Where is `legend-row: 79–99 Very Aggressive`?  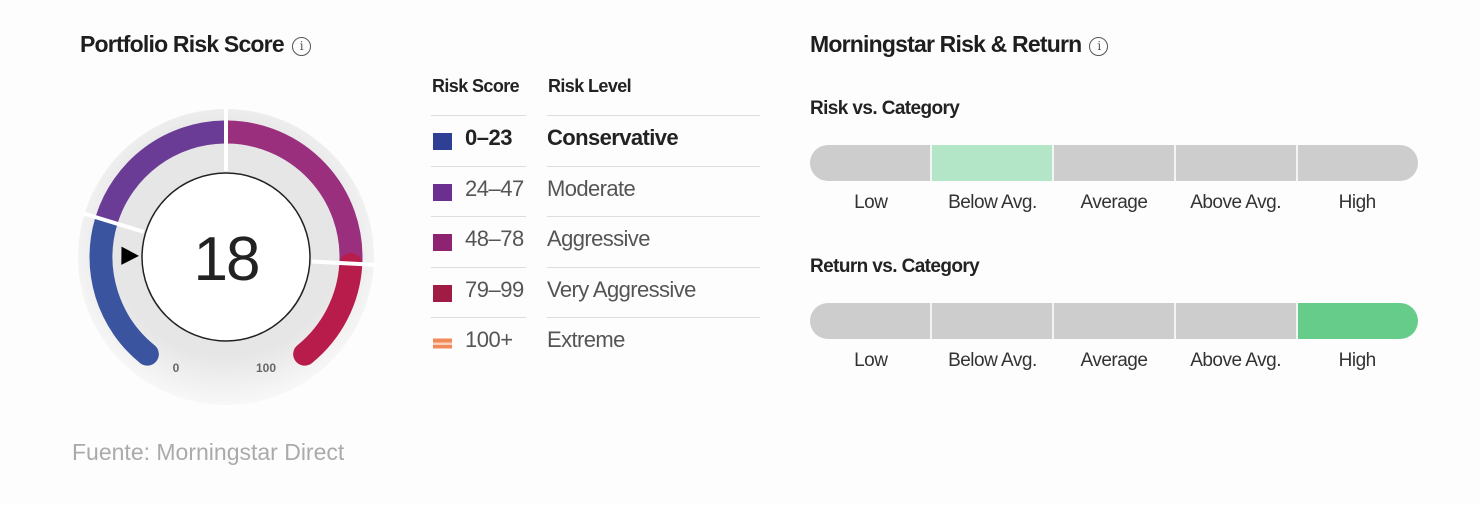
legend-row: 79–99 Very Aggressive is located at coordinates (596, 291).